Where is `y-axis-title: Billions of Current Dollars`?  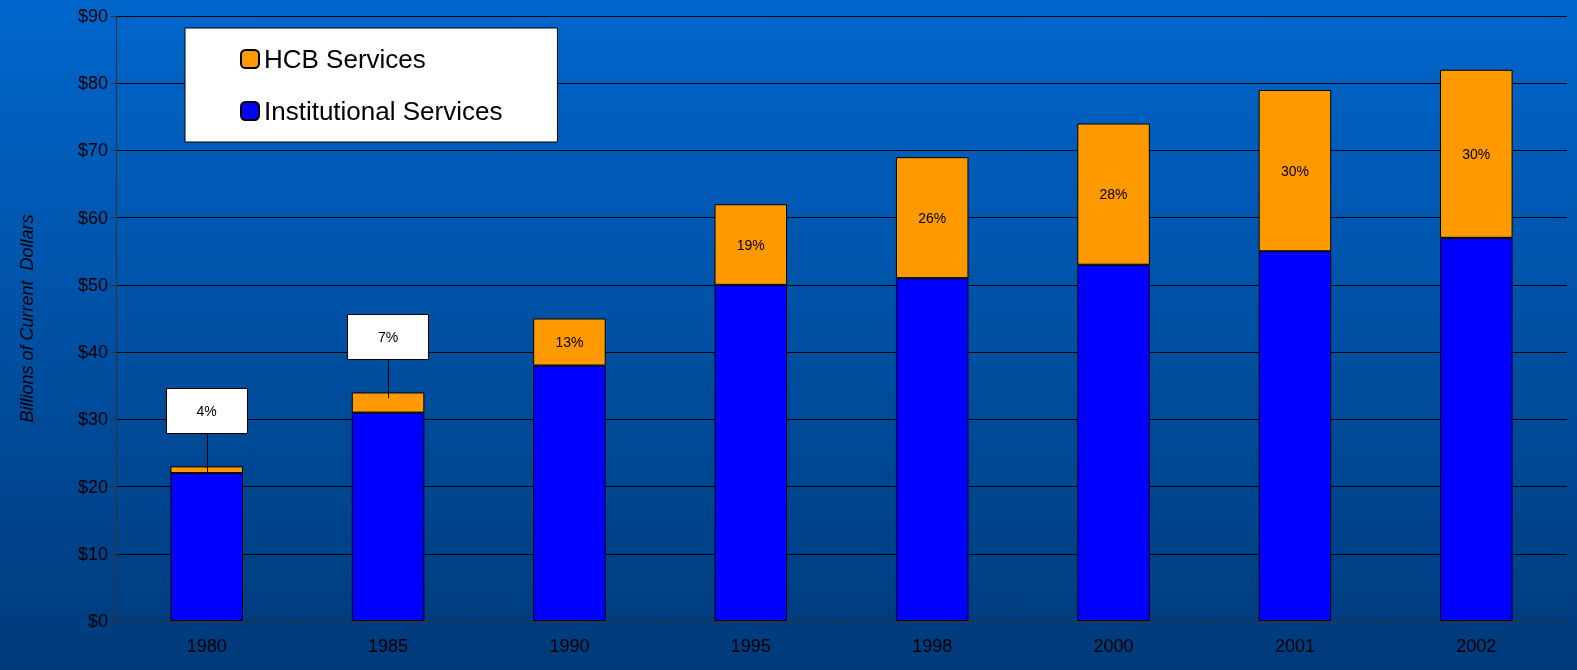 y-axis-title: Billions of Current Dollars is located at coordinates (27, 318).